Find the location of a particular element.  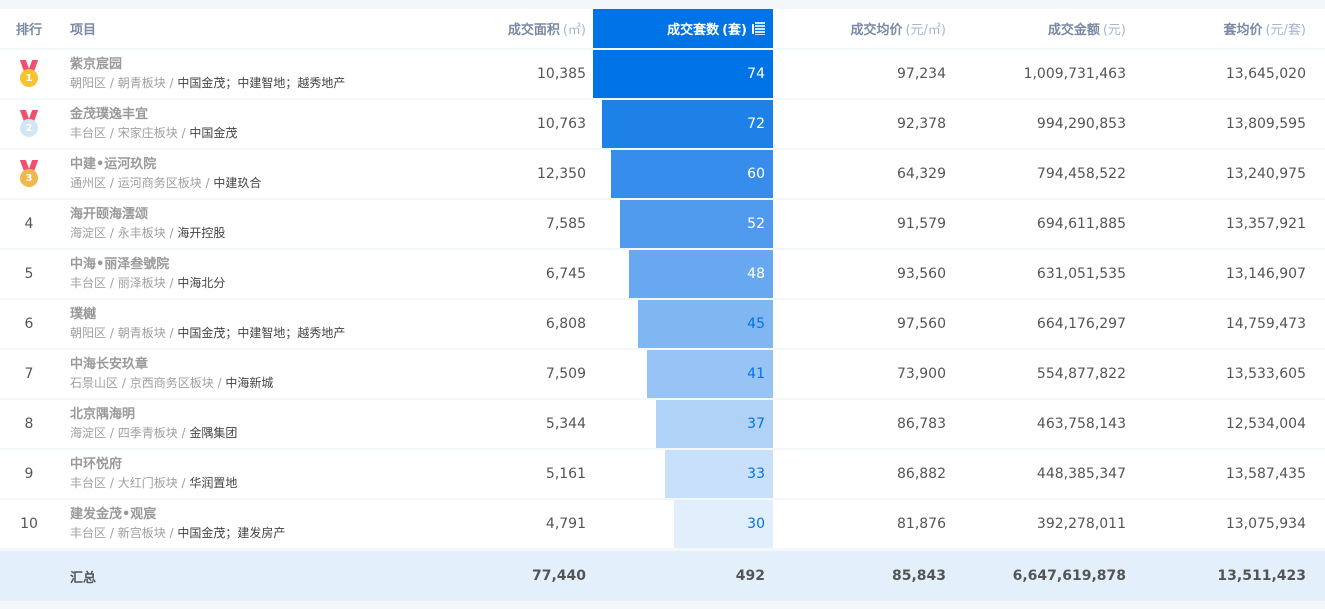

unit-avg-cell: 13,240,975 is located at coordinates (1265, 174).